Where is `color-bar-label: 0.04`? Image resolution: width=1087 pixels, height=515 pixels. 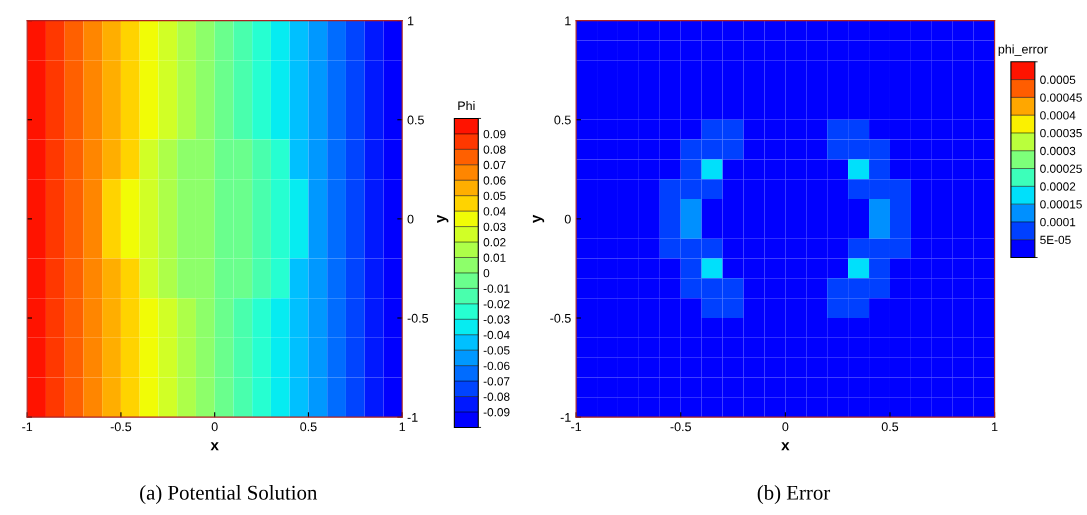 color-bar-label: 0.04 is located at coordinates (494, 211).